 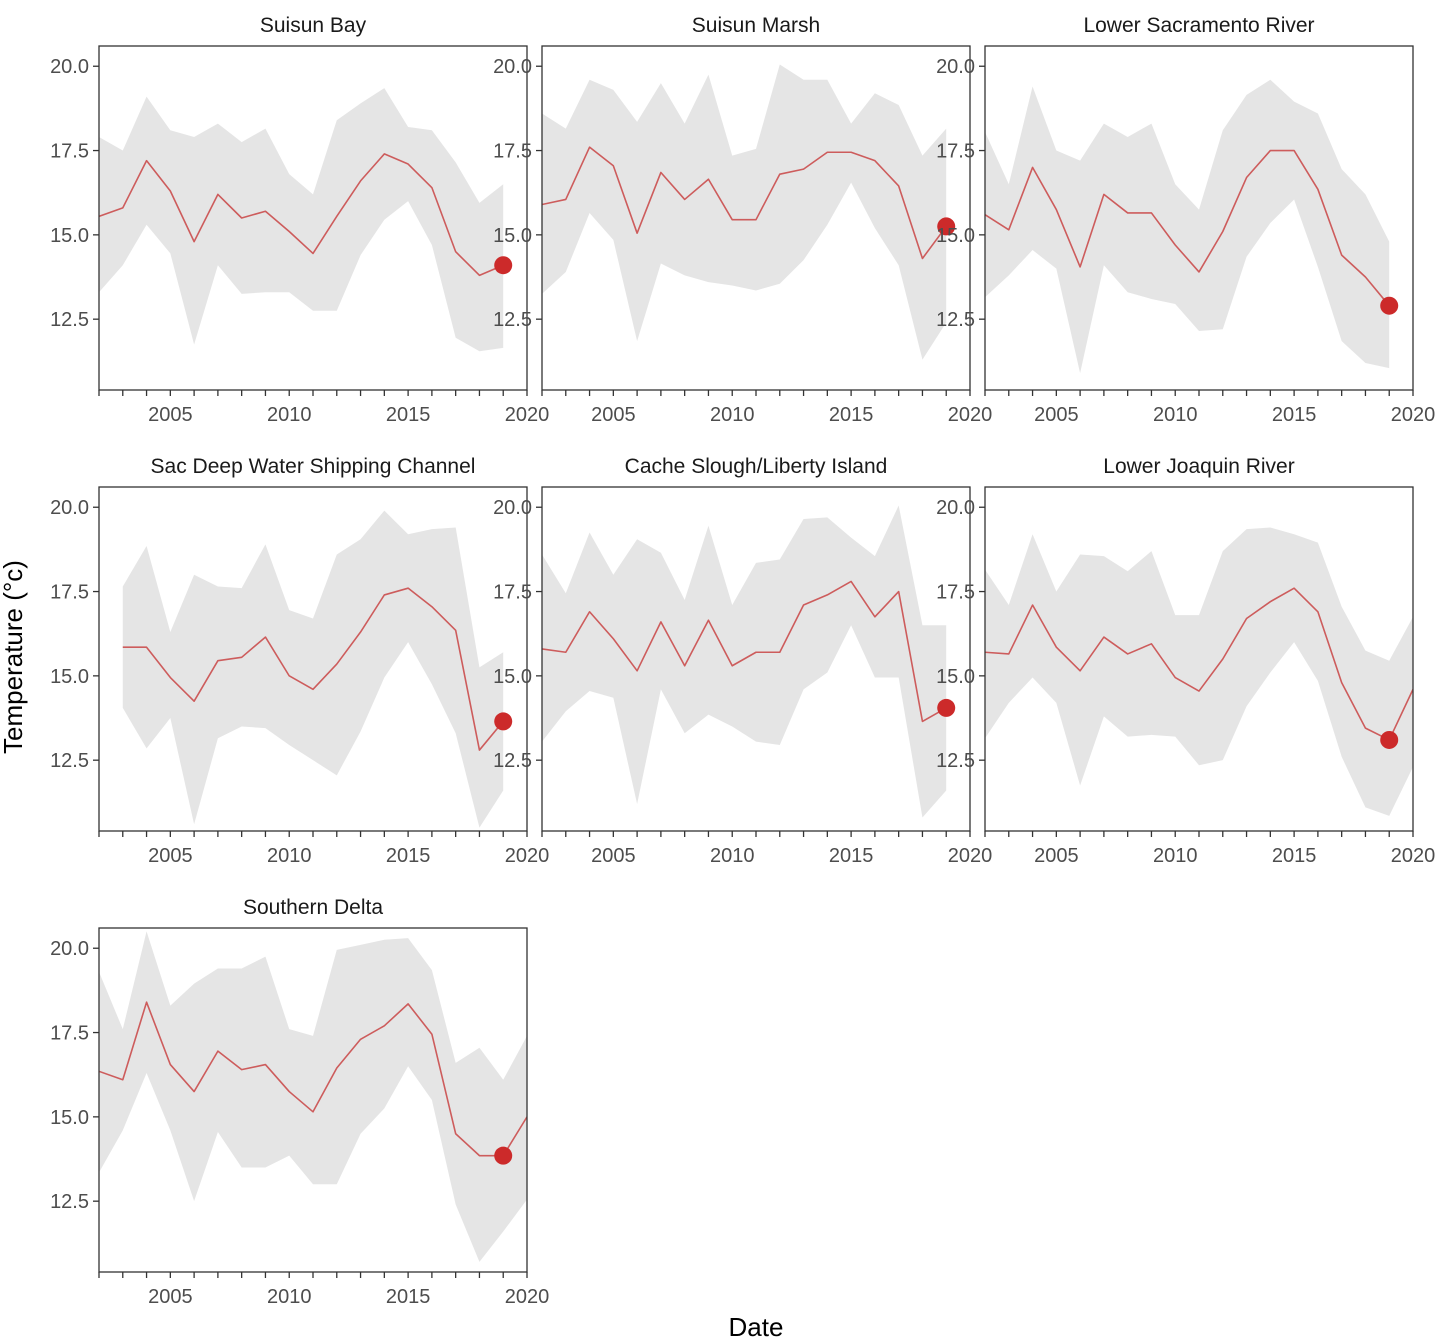 I want to click on panel-title: Lower Sacramento River, so click(x=1198, y=25).